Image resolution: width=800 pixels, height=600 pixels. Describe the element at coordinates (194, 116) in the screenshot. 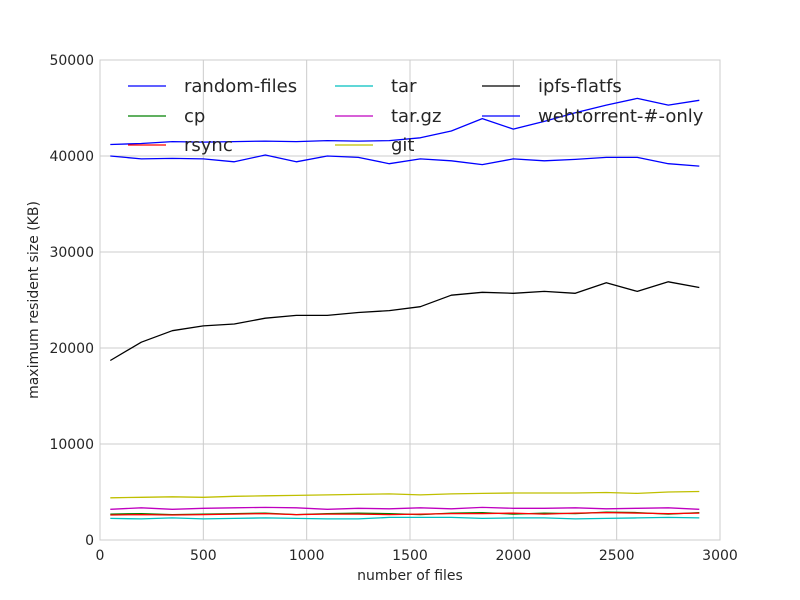

I see `legend-label: cp` at that location.